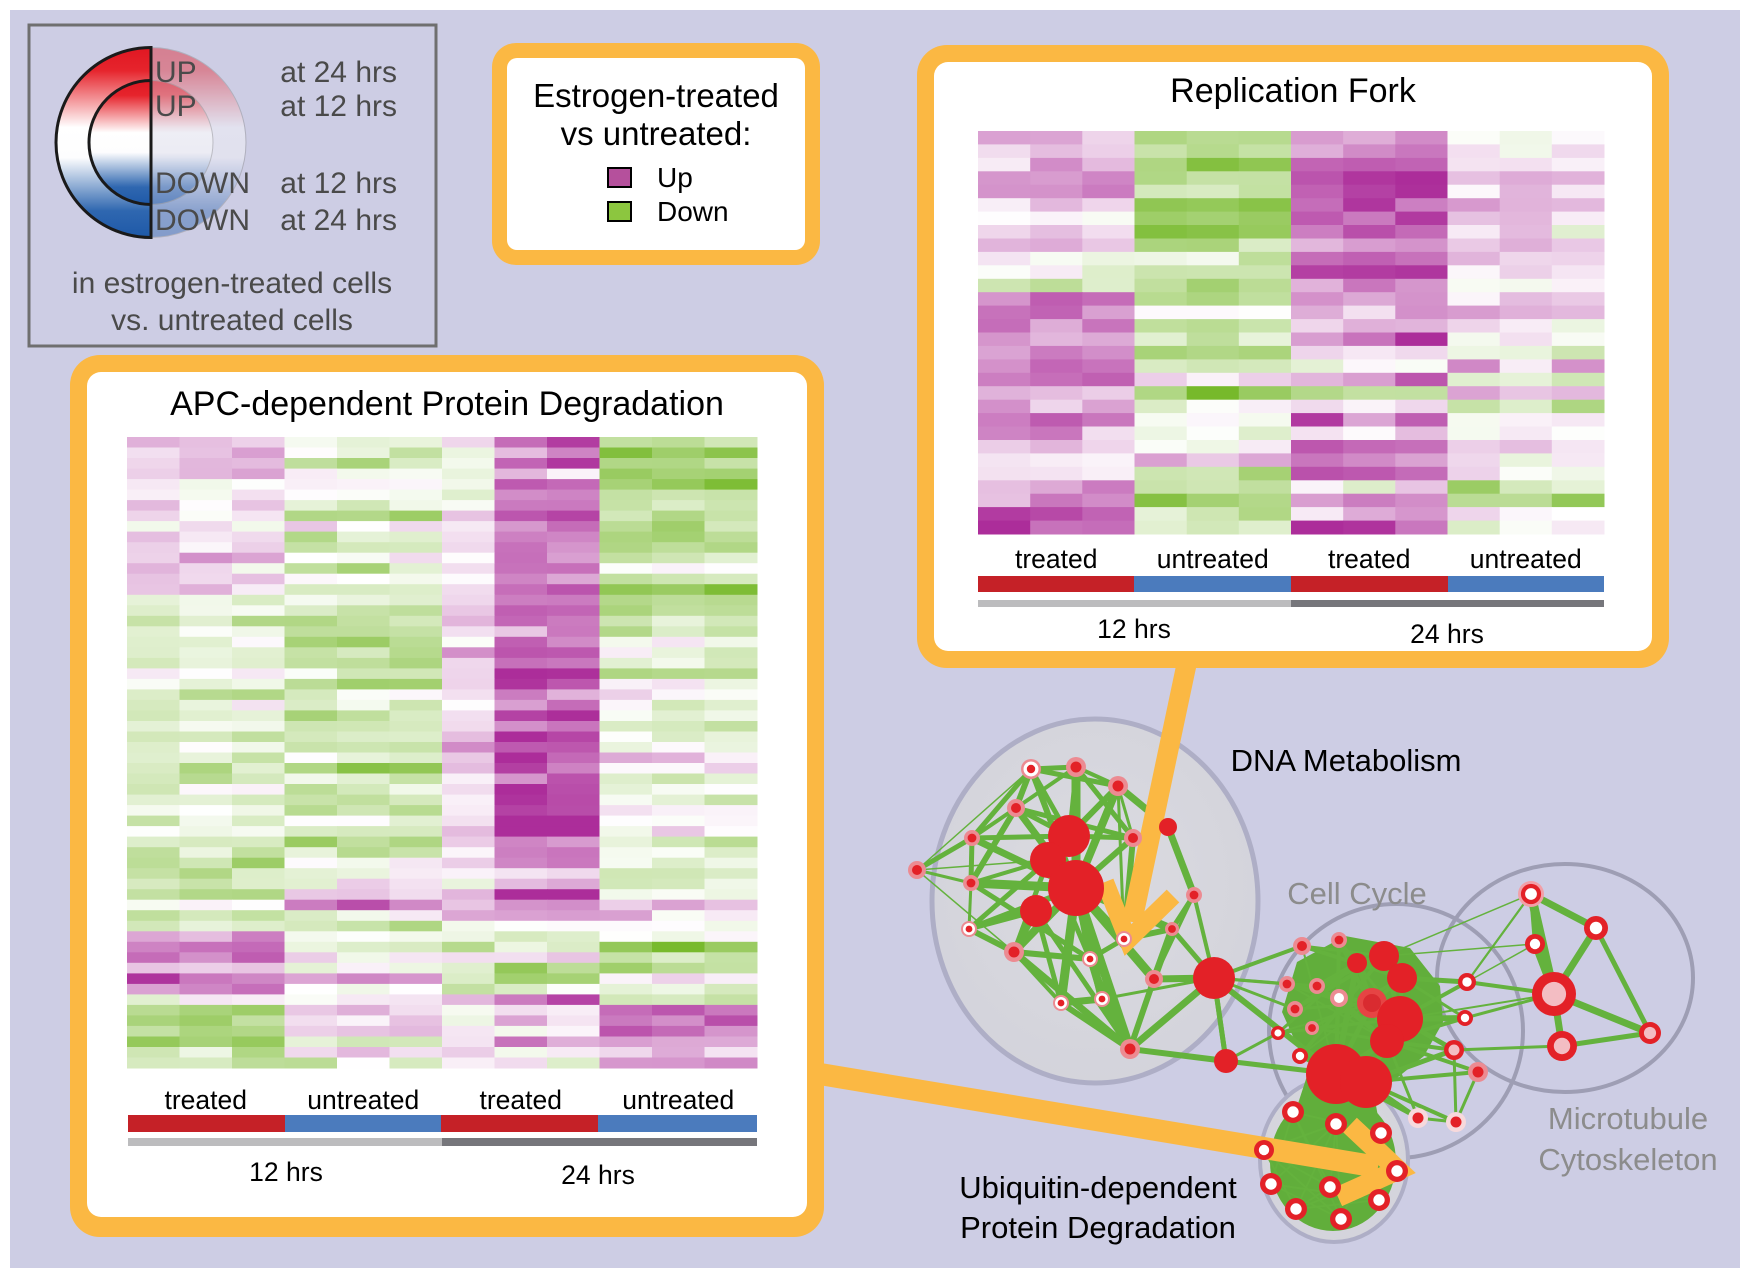  Describe the element at coordinates (693, 211) in the screenshot. I see `svg-text: Down` at that location.